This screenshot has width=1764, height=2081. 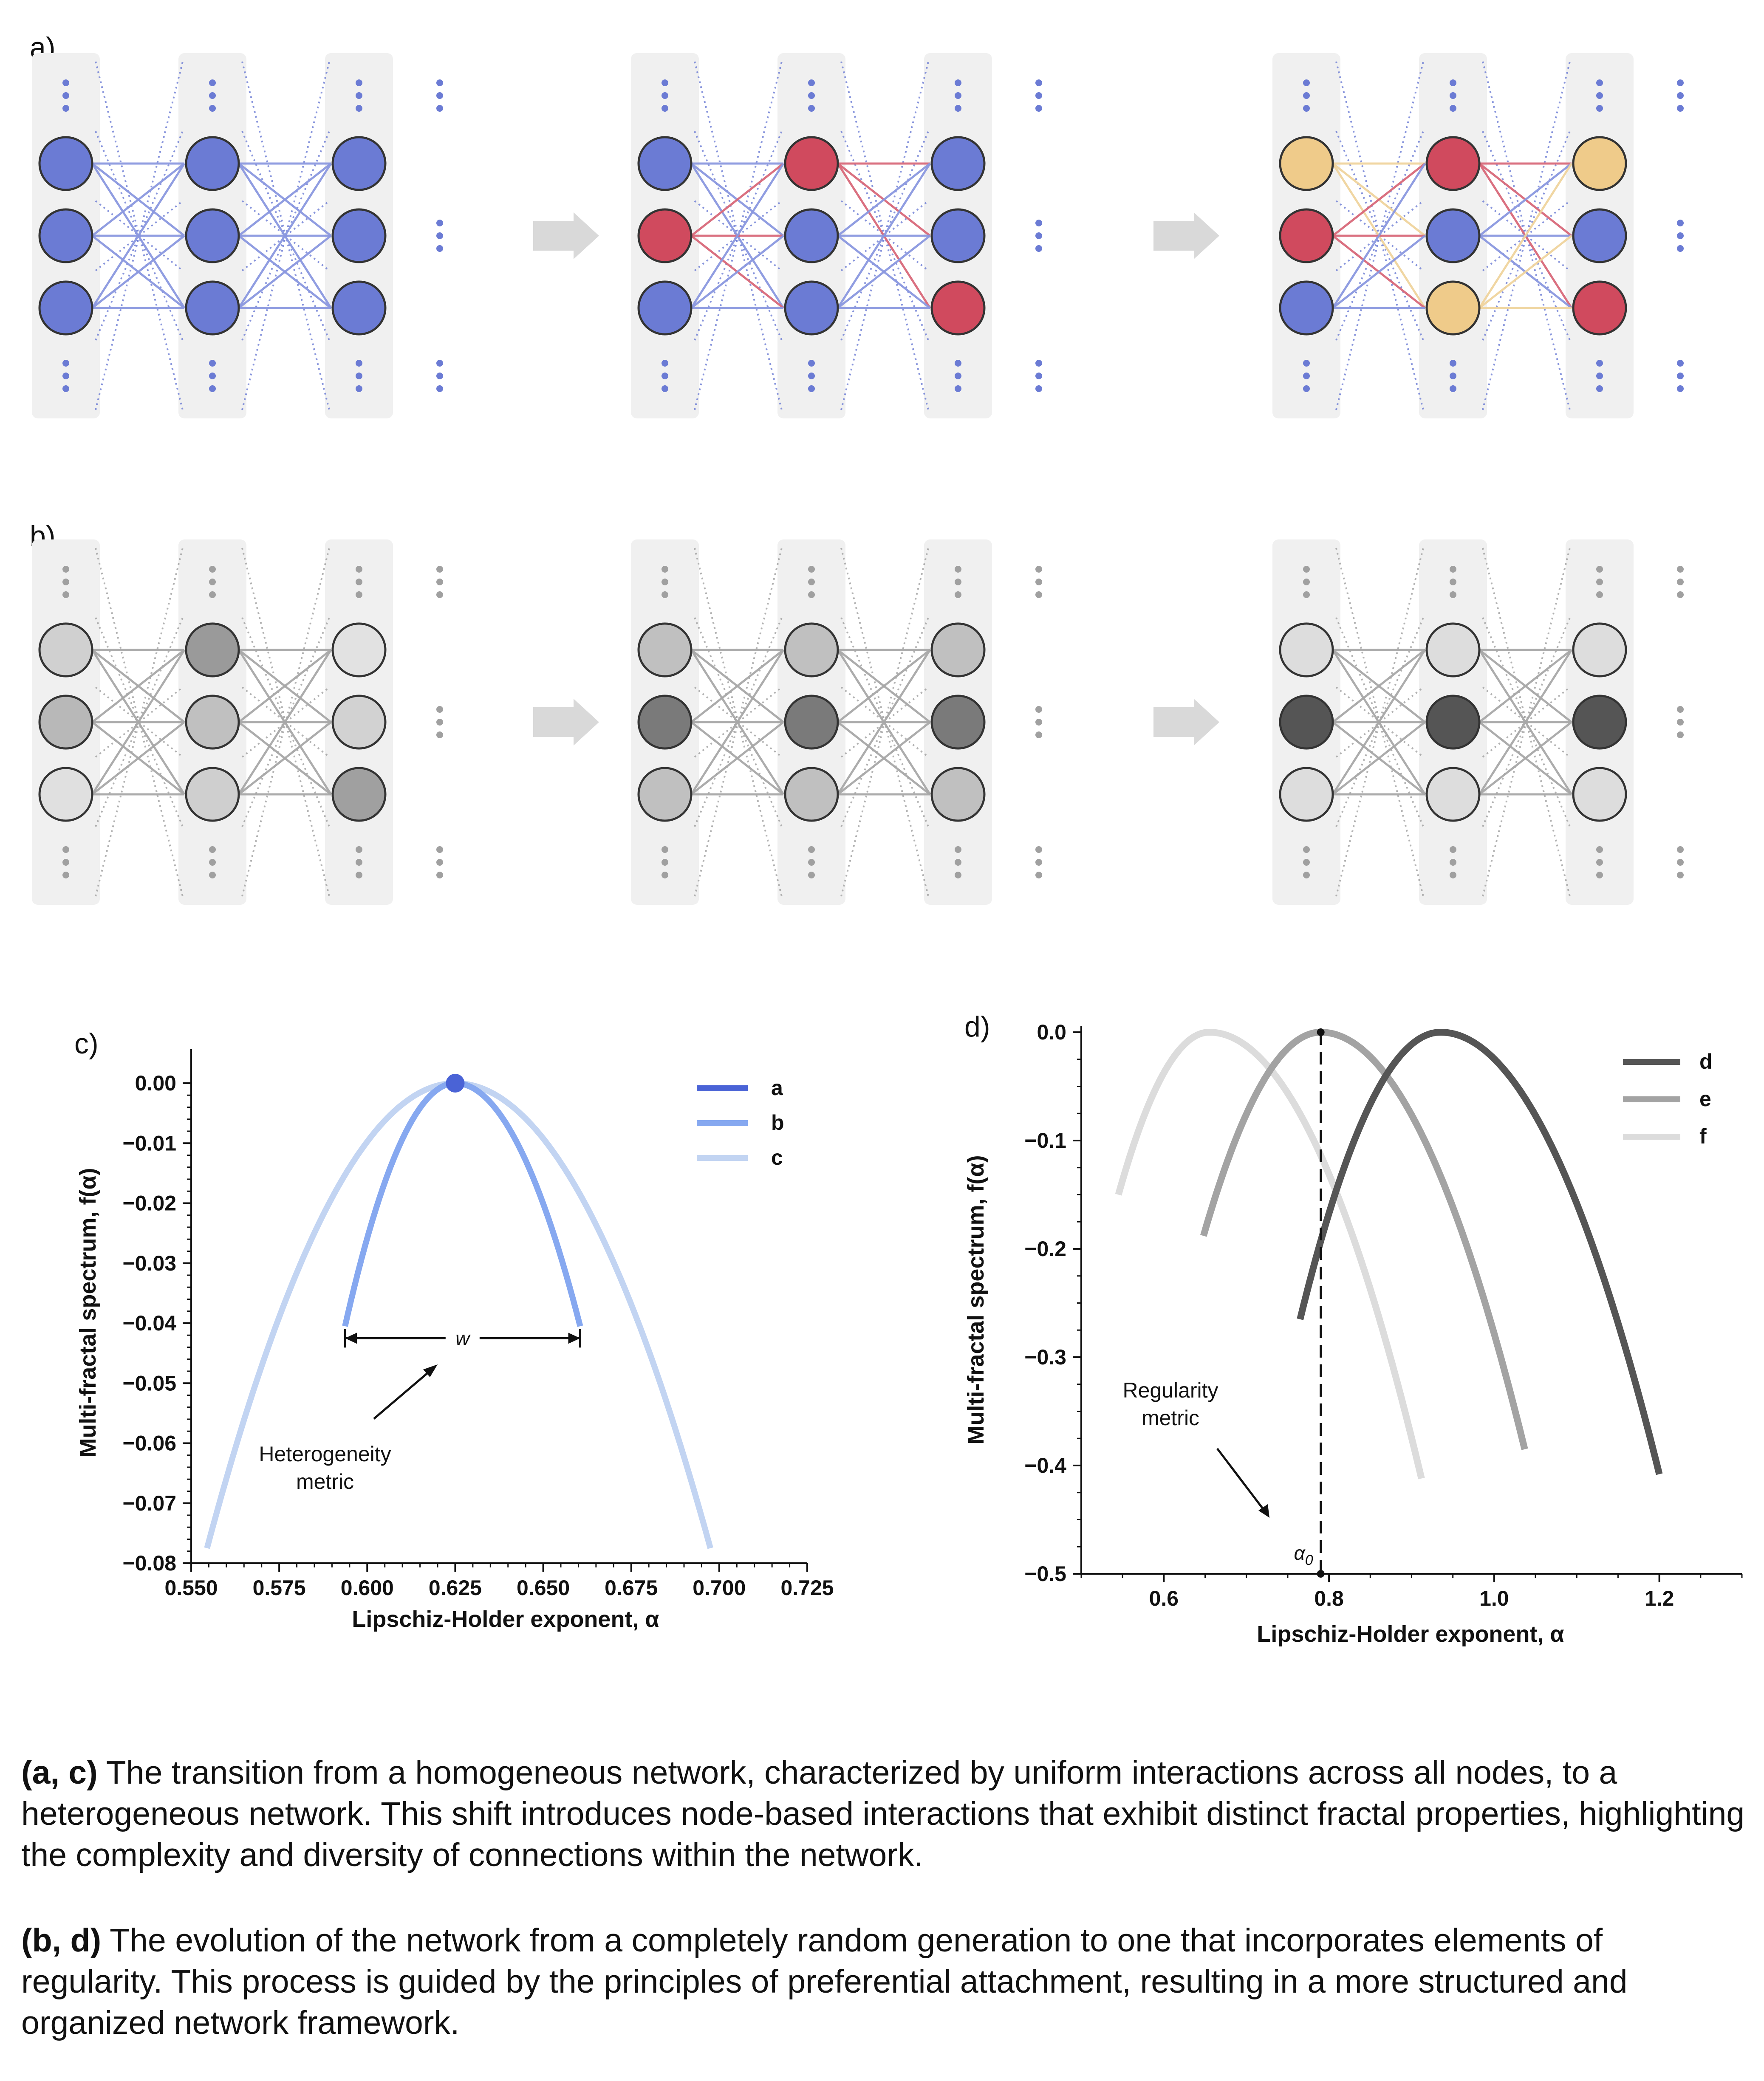 What do you see at coordinates (505, 1619) in the screenshot?
I see `chart-c-x-label: Lipschiz-Holder exponent, α` at bounding box center [505, 1619].